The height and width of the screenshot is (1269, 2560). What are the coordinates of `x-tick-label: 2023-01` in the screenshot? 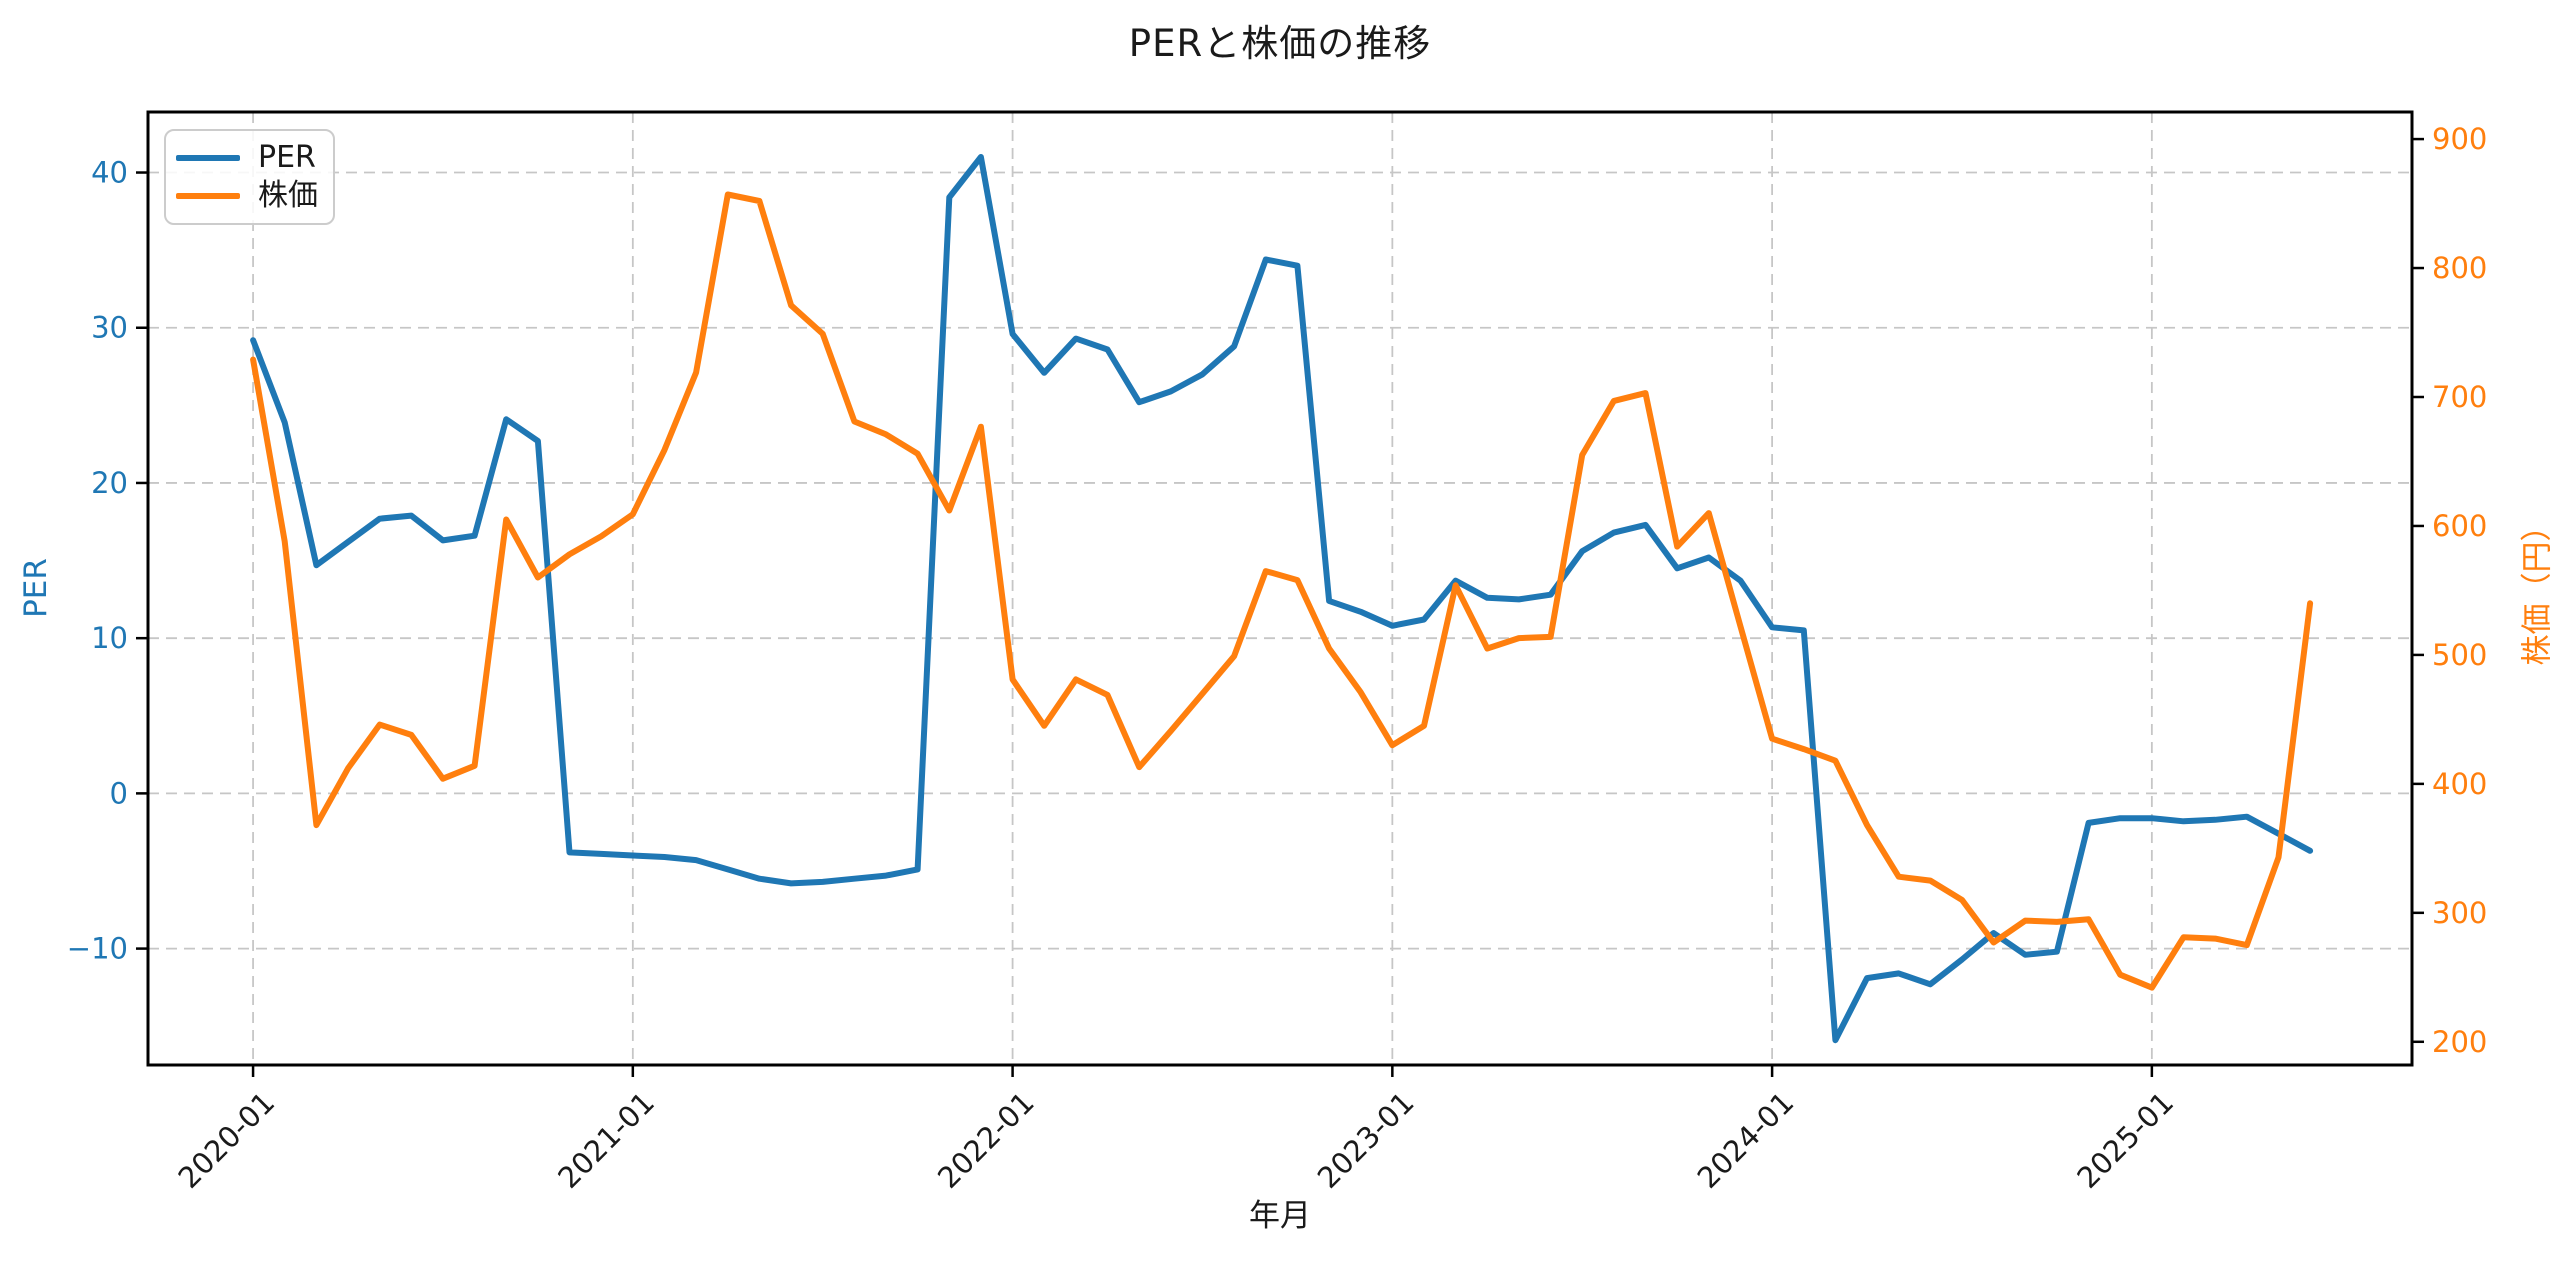 It's located at (1366, 1140).